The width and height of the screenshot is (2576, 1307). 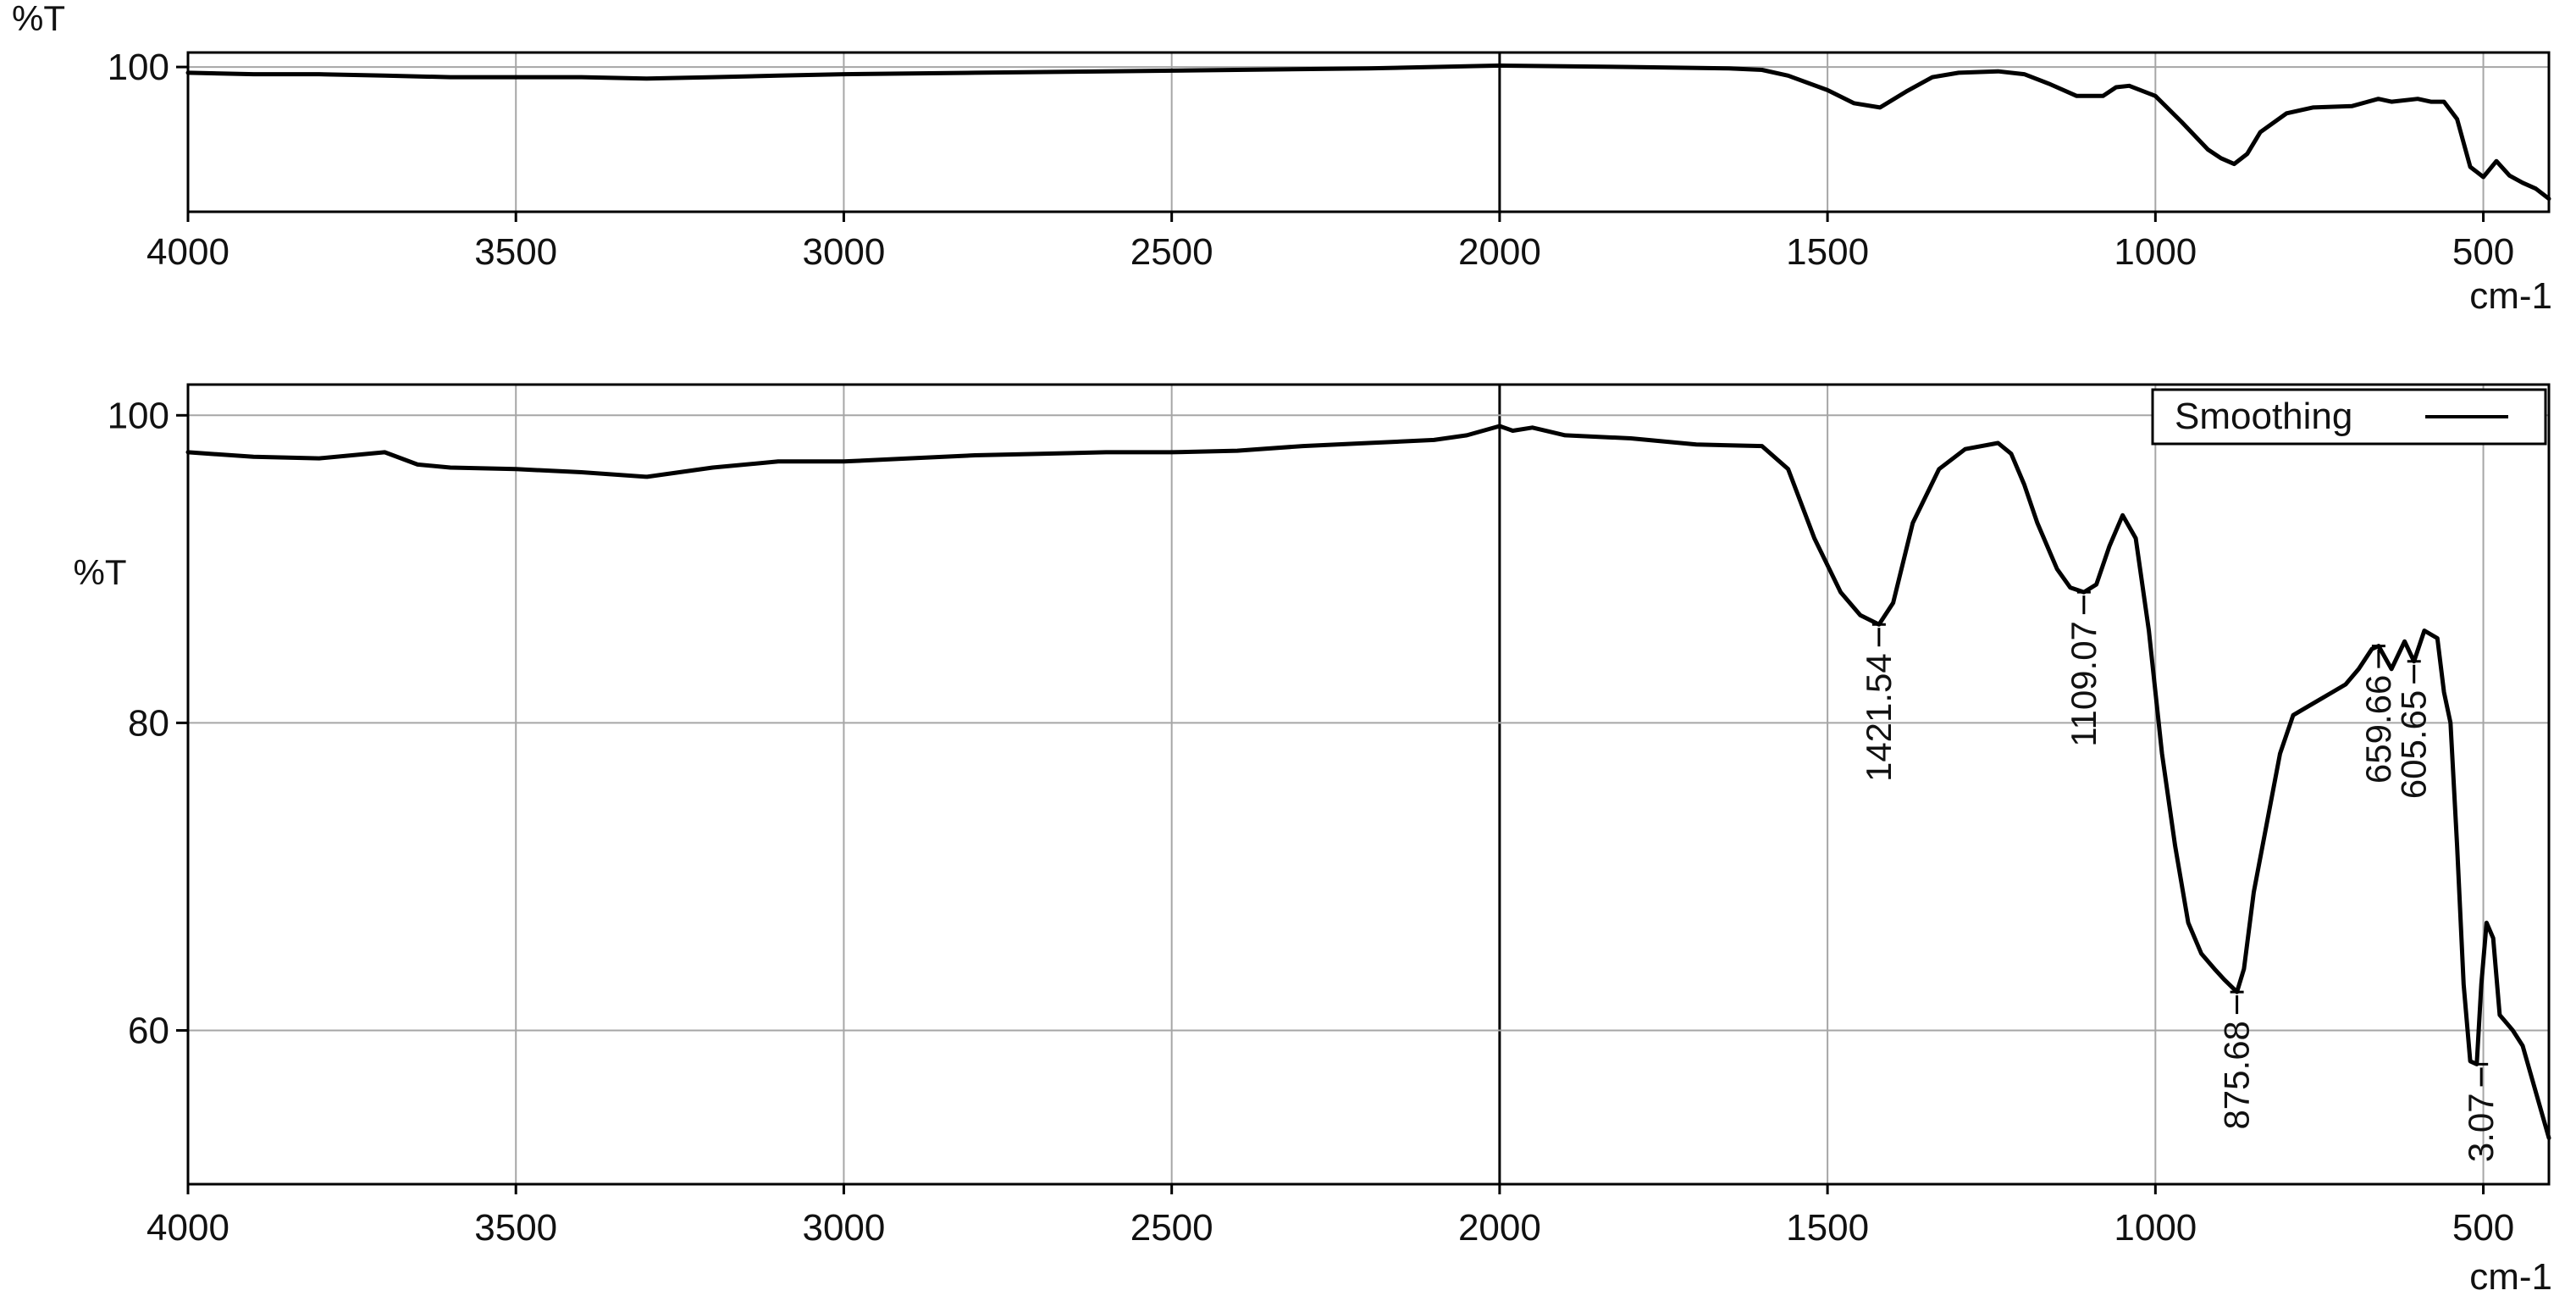 What do you see at coordinates (2083, 684) in the screenshot?
I see `peak-label: 1109.07` at bounding box center [2083, 684].